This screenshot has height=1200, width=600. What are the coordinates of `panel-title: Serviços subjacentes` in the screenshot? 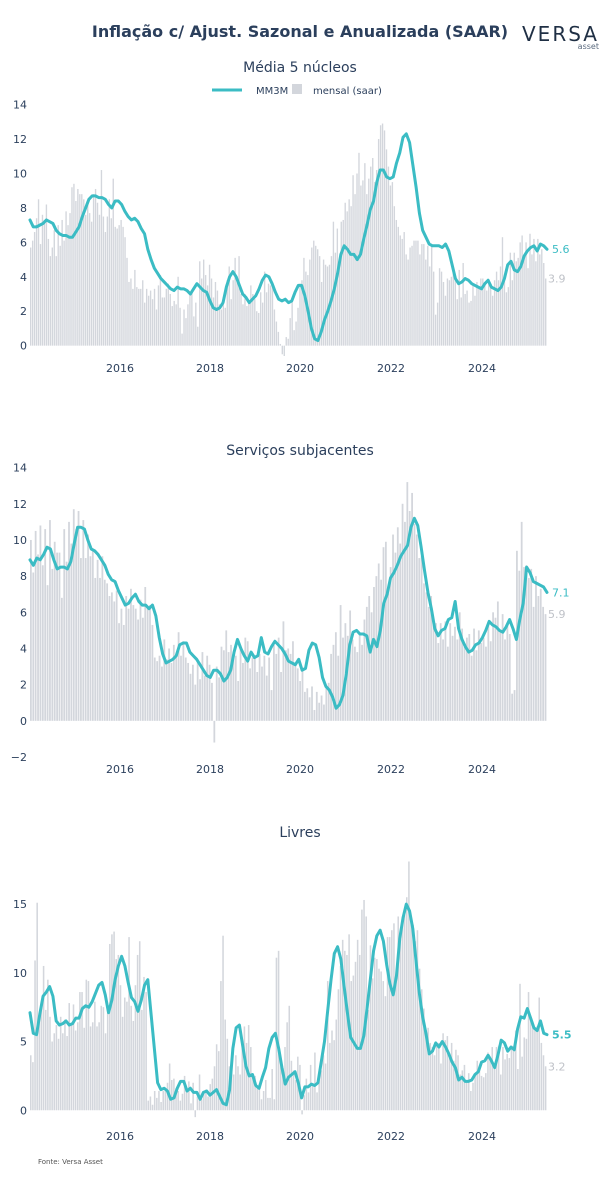 It's located at (300, 451).